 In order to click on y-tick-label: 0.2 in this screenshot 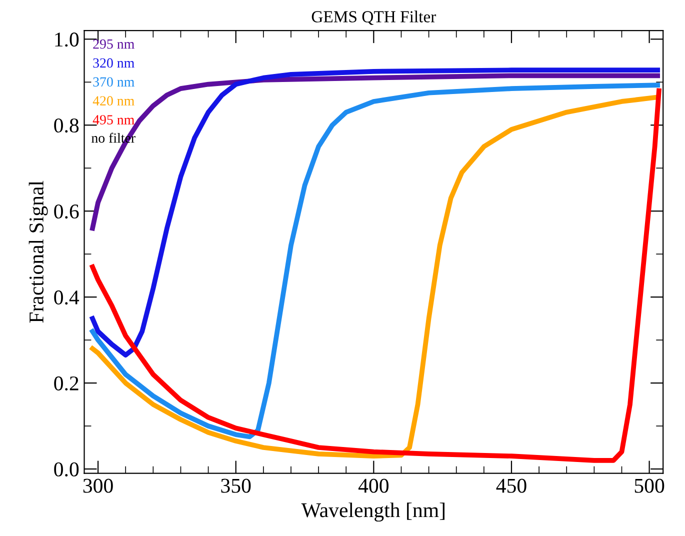, I will do `click(66, 383)`.